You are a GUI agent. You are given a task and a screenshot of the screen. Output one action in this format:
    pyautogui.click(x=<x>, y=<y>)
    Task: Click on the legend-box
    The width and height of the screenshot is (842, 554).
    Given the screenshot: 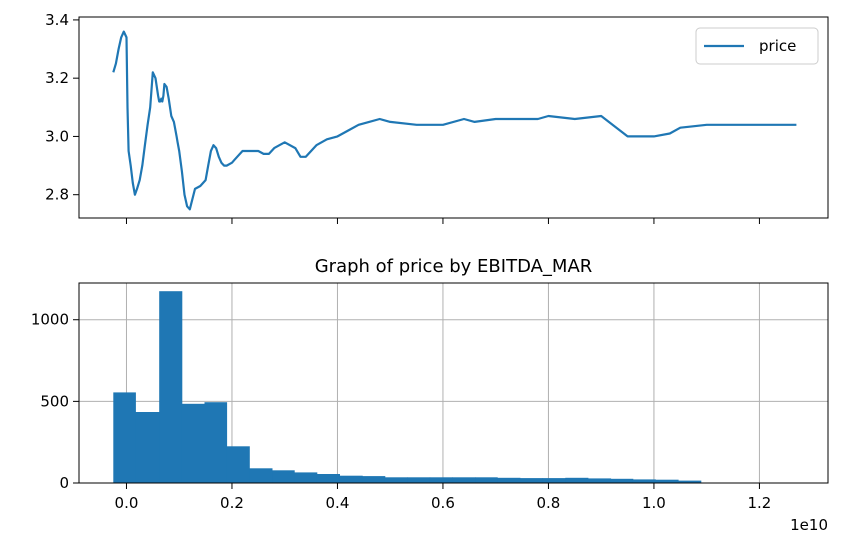 What is the action you would take?
    pyautogui.click(x=757, y=46)
    